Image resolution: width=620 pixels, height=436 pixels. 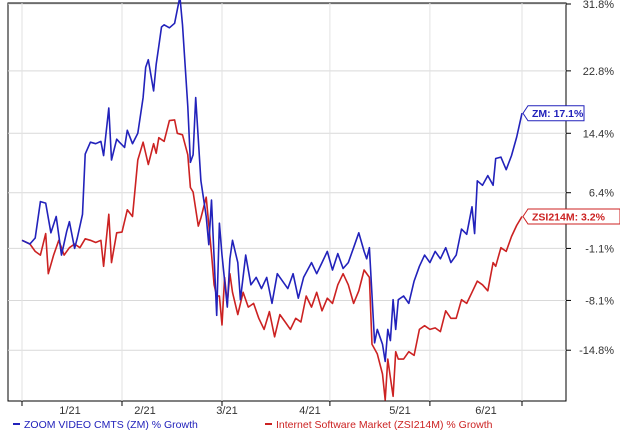 What do you see at coordinates (309, 411) in the screenshot?
I see `x-tick-label: 4/21` at bounding box center [309, 411].